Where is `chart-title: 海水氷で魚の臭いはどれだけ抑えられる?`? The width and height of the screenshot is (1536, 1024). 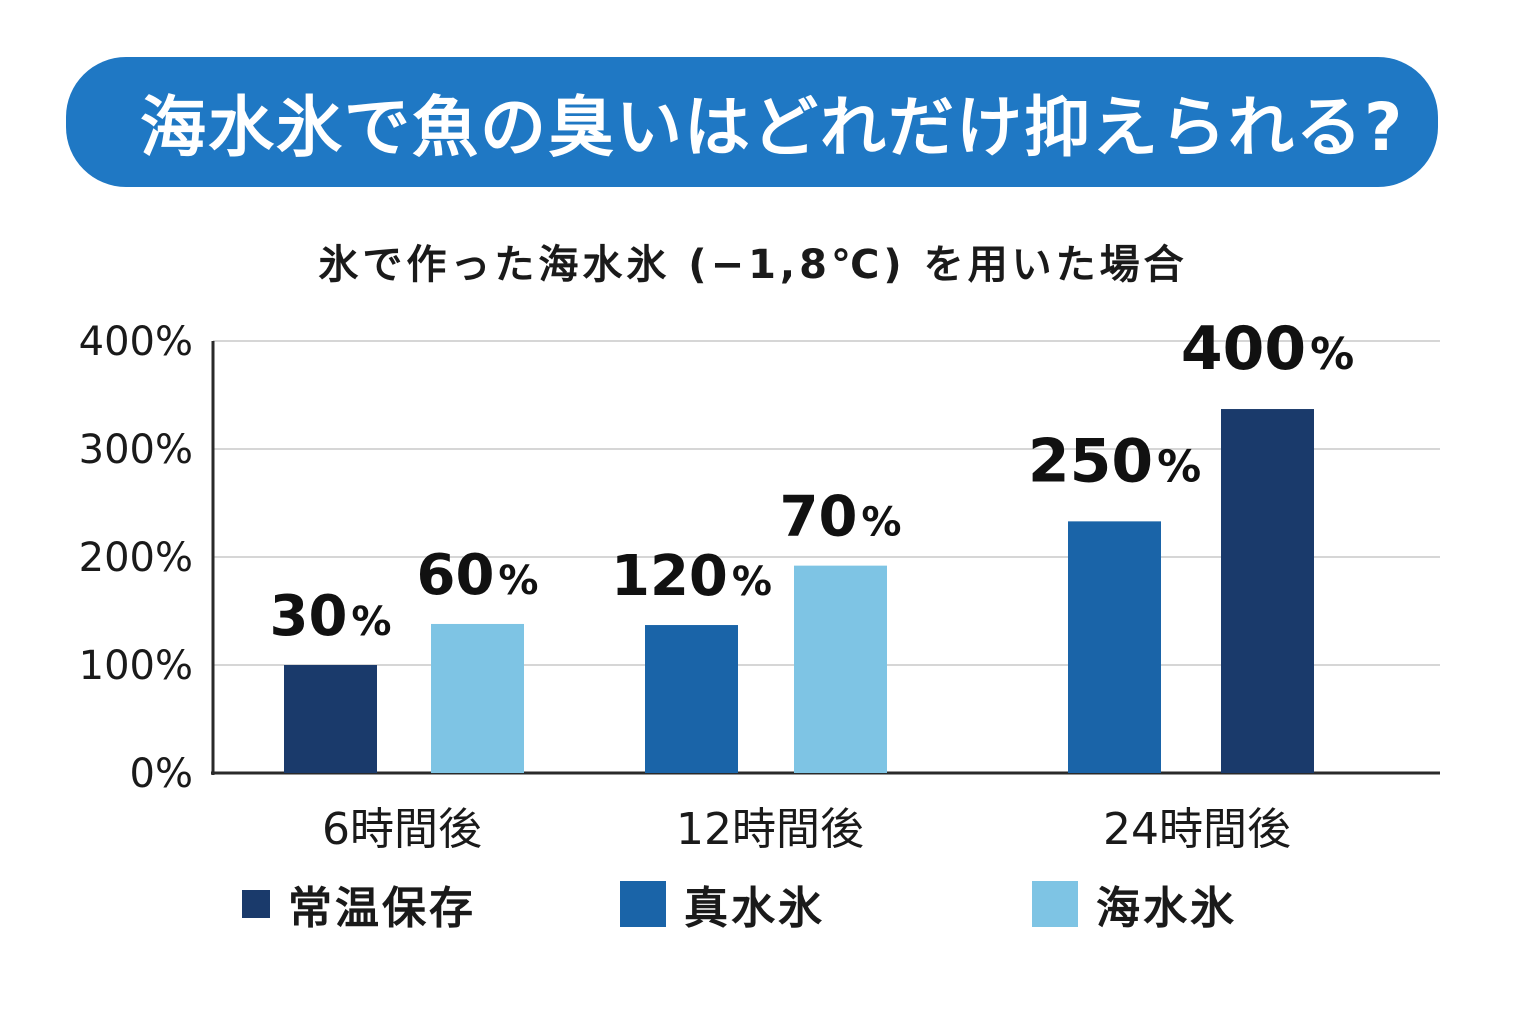 chart-title: 海水氷で魚の臭いはどれだけ抑えられる? is located at coordinates (772, 127).